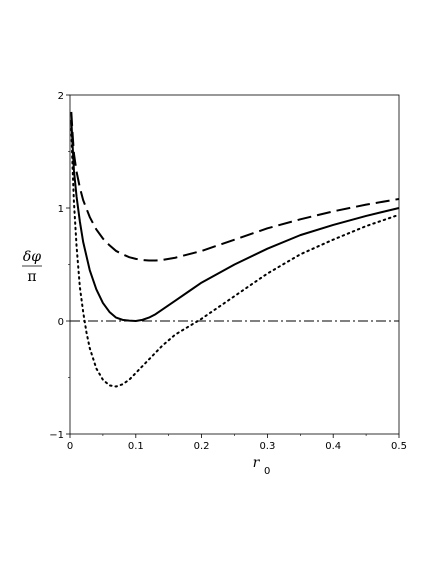 The width and height of the screenshot is (436, 564). I want to click on y-axis-label: δφ π, so click(32, 267).